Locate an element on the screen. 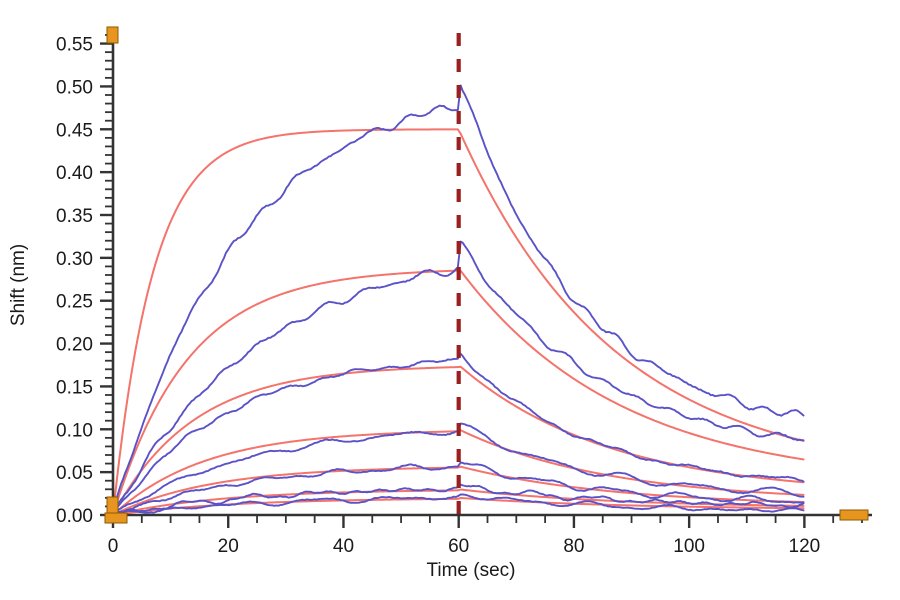  y-axis-min-handle is located at coordinates (112, 505).